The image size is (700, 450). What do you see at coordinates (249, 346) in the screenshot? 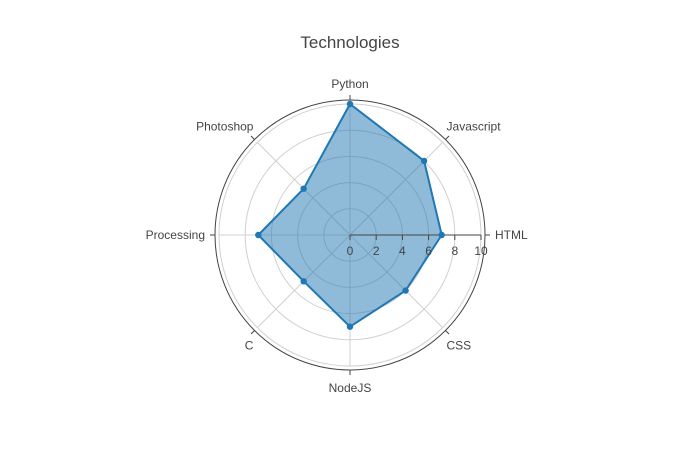
I see `category-label-c: C` at bounding box center [249, 346].